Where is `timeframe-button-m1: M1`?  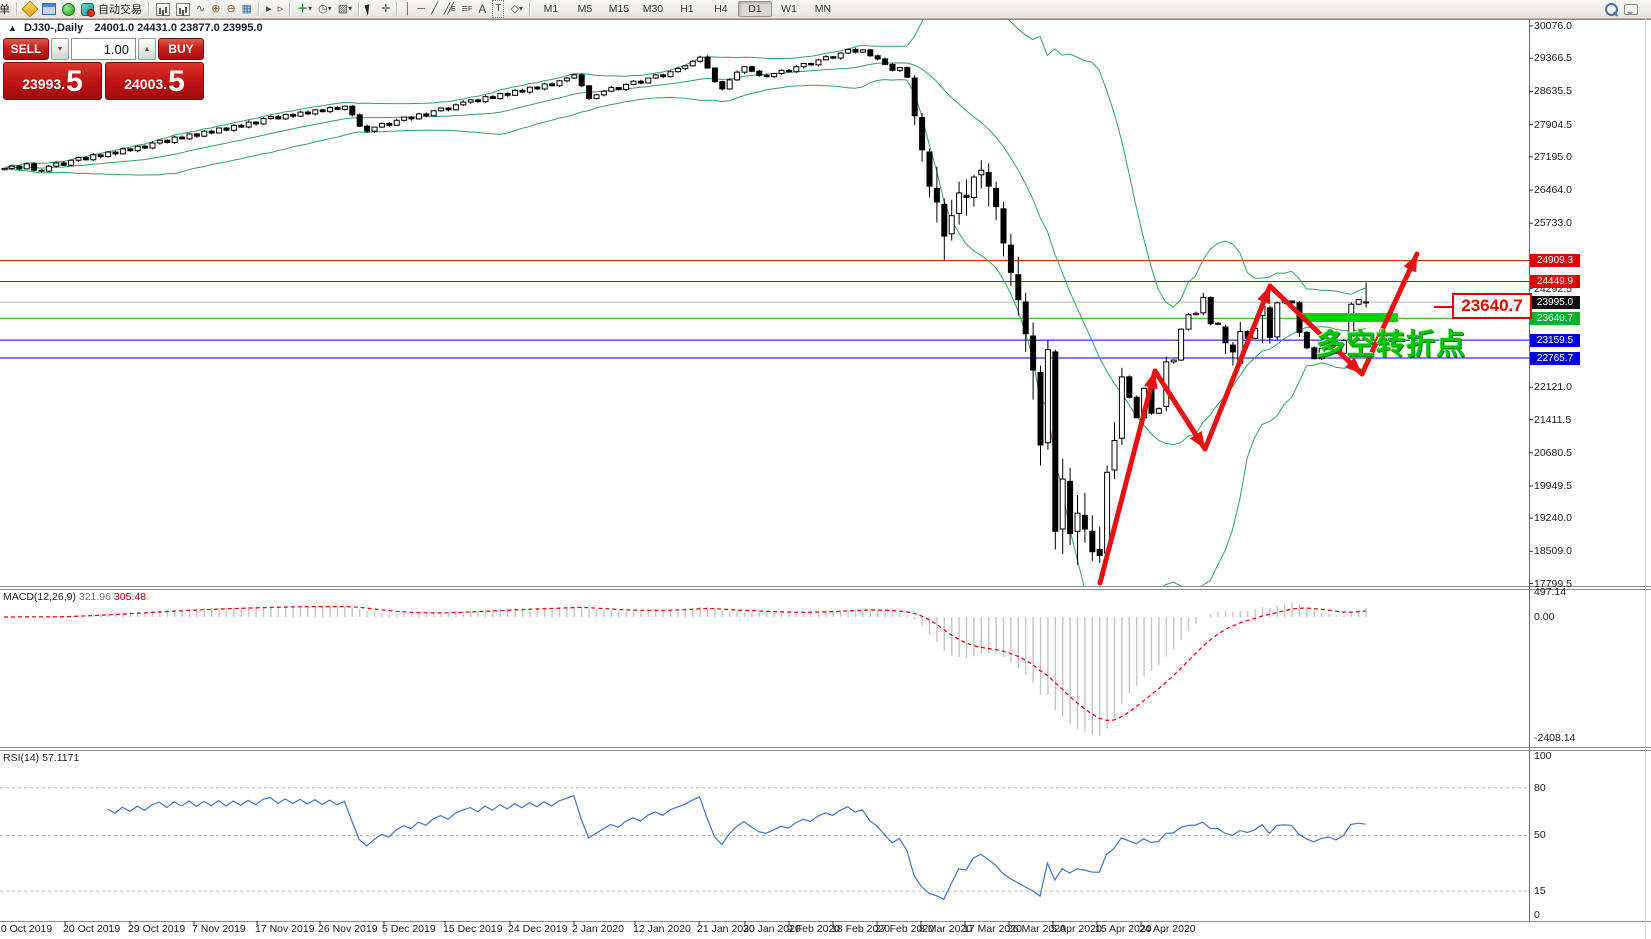
timeframe-button-m1: M1 is located at coordinates (551, 9).